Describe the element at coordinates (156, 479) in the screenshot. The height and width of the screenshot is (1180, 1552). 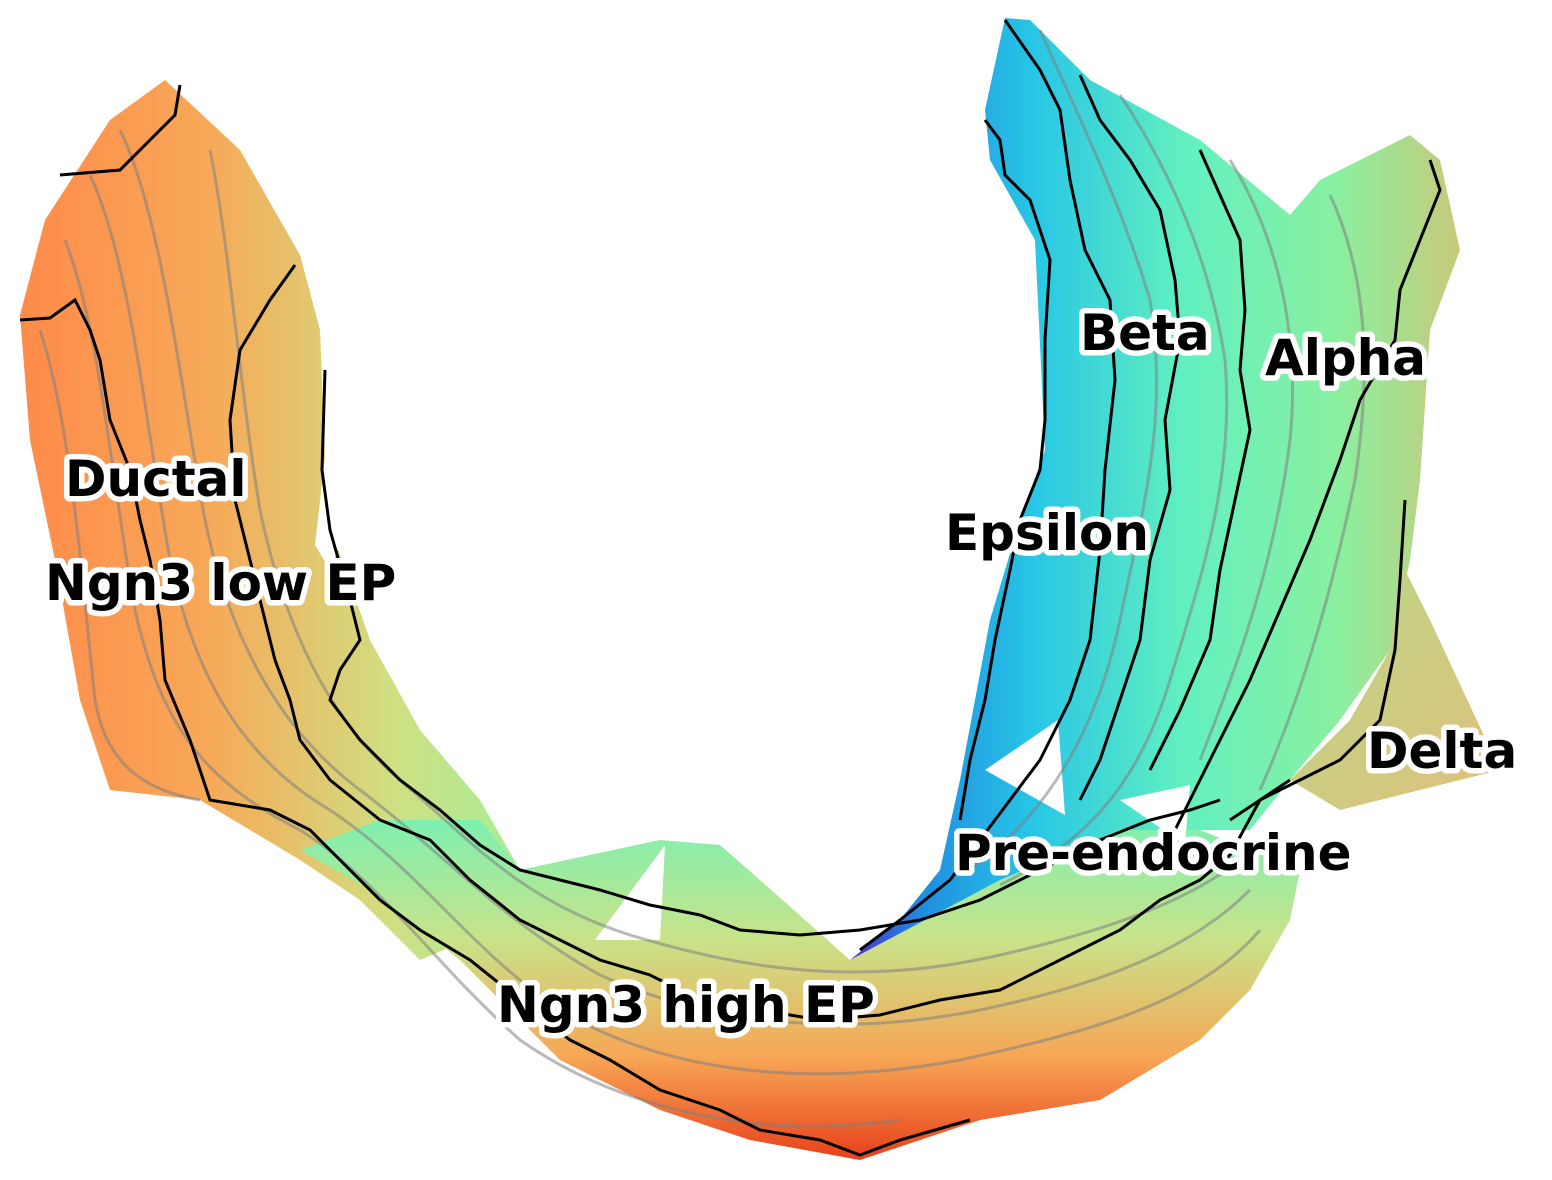
I see `label-ductal: Ductal` at that location.